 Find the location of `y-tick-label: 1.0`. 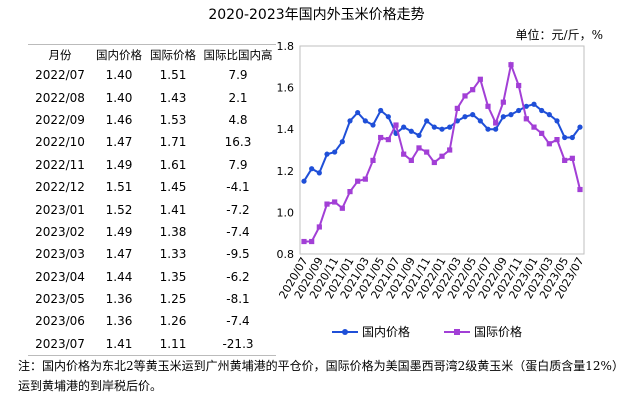

y-tick-label: 1.0 is located at coordinates (286, 212).